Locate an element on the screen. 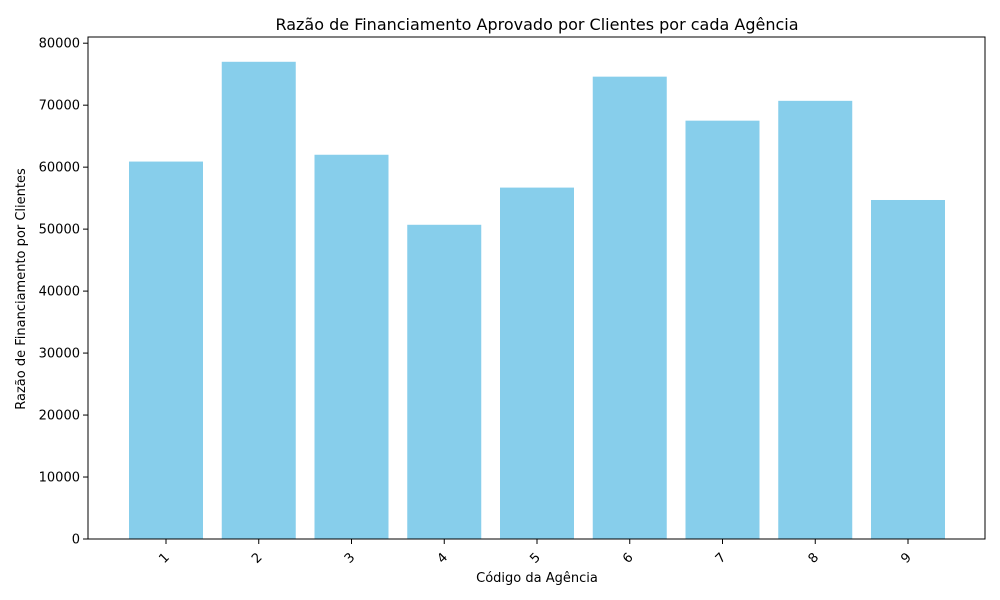 This screenshot has width=1000, height=600. y-tick-label: 40000 is located at coordinates (59, 292).